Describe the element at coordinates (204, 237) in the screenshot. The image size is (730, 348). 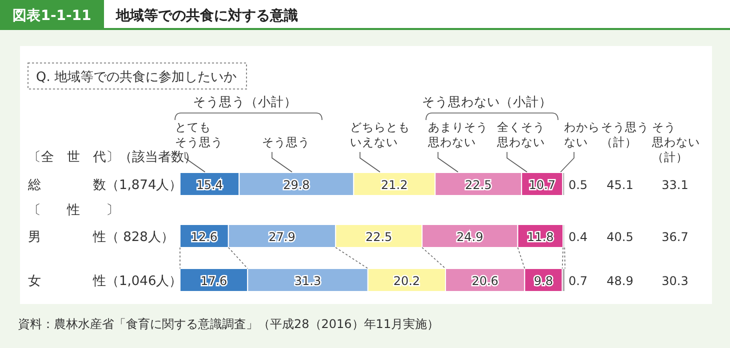
I see `data-label: 12.6` at that location.